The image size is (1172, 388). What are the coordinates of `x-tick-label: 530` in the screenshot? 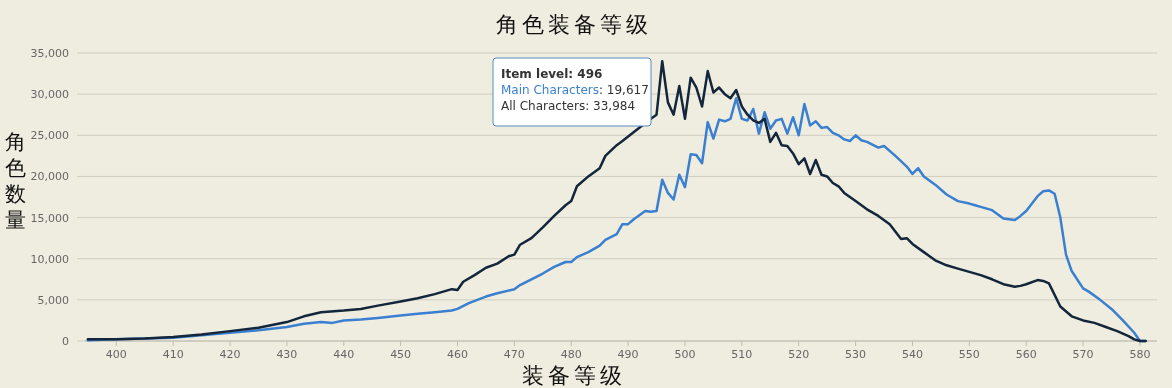 It's located at (856, 354).